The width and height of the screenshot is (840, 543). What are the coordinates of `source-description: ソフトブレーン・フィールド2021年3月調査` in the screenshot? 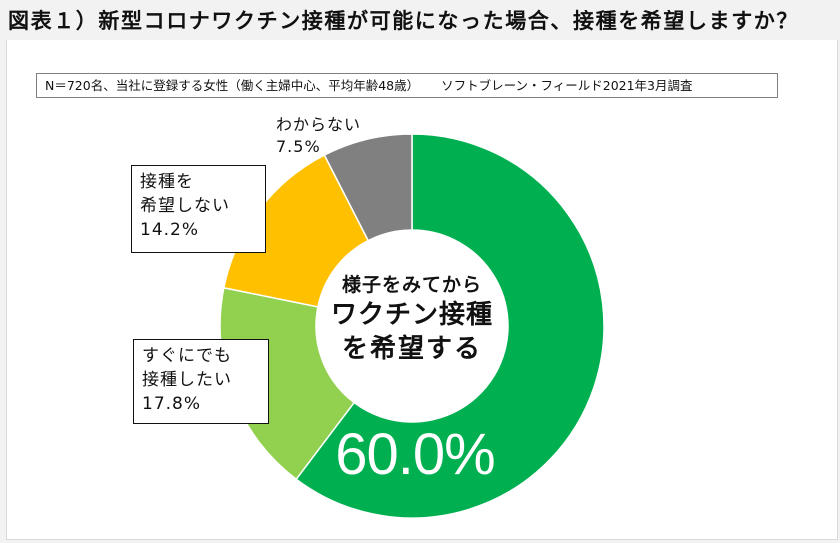 It's located at (567, 85).